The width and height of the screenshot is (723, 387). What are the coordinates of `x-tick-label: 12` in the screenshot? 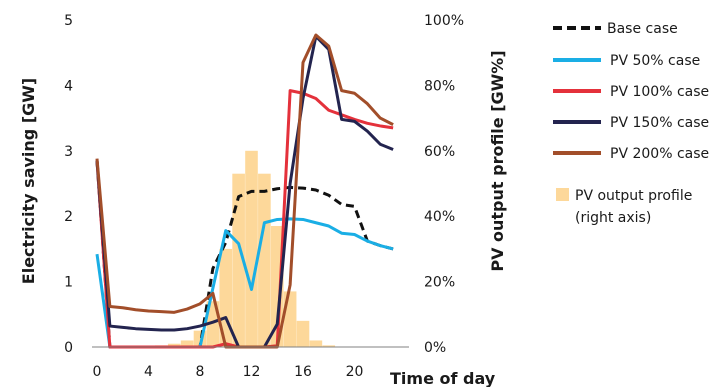 It's located at (252, 372).